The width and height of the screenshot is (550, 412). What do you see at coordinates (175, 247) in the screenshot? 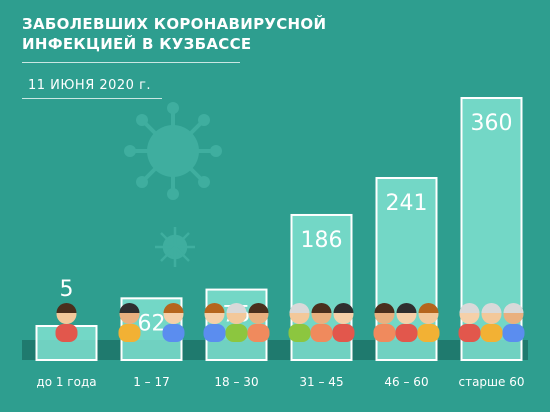
I see `virus-decoration-small-icon` at bounding box center [175, 247].